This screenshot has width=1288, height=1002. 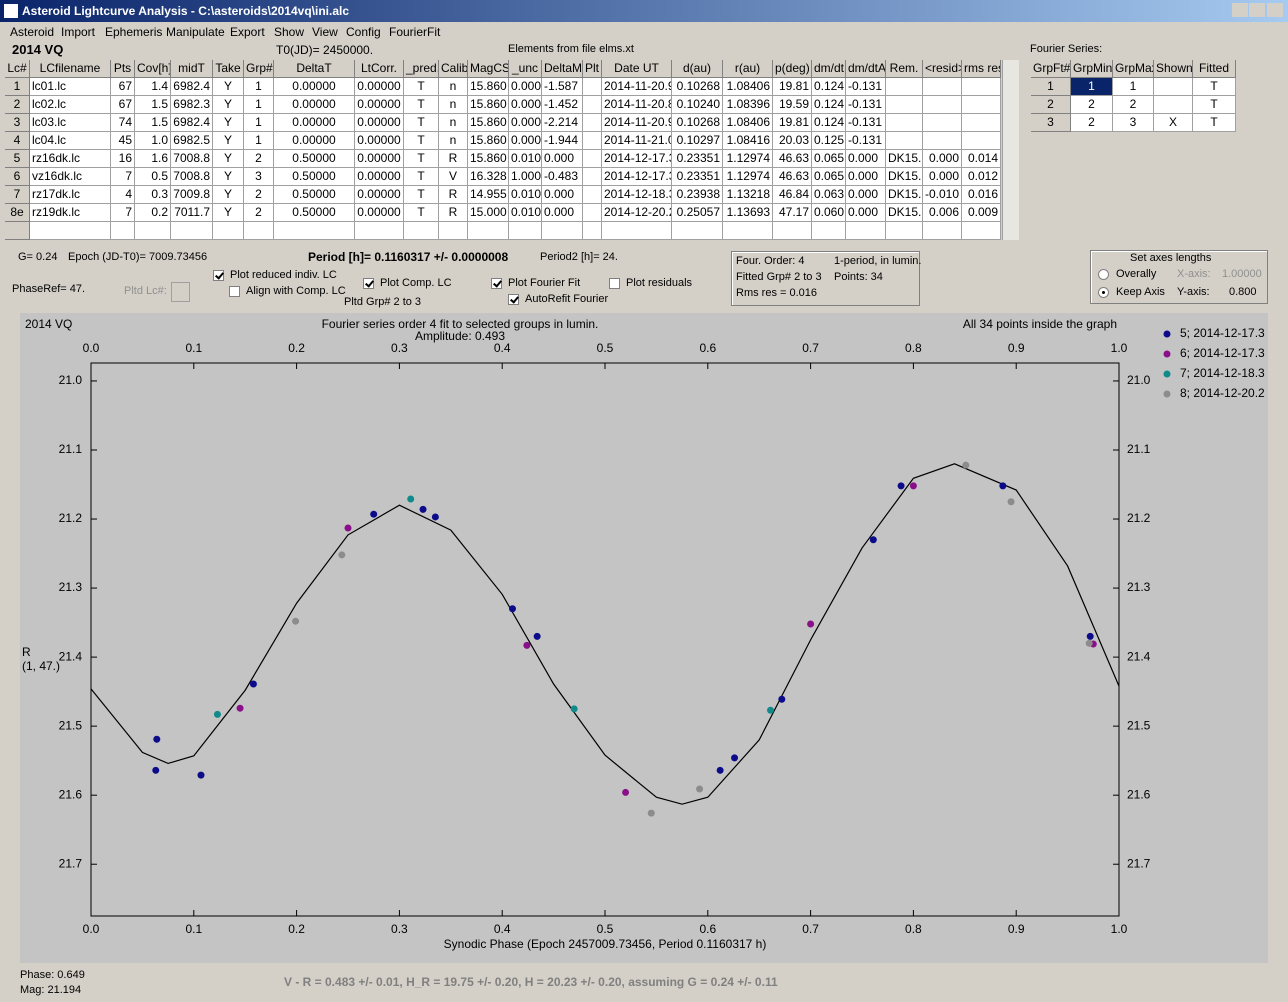 I want to click on table-cell: vz16dk.lc, so click(x=70, y=177).